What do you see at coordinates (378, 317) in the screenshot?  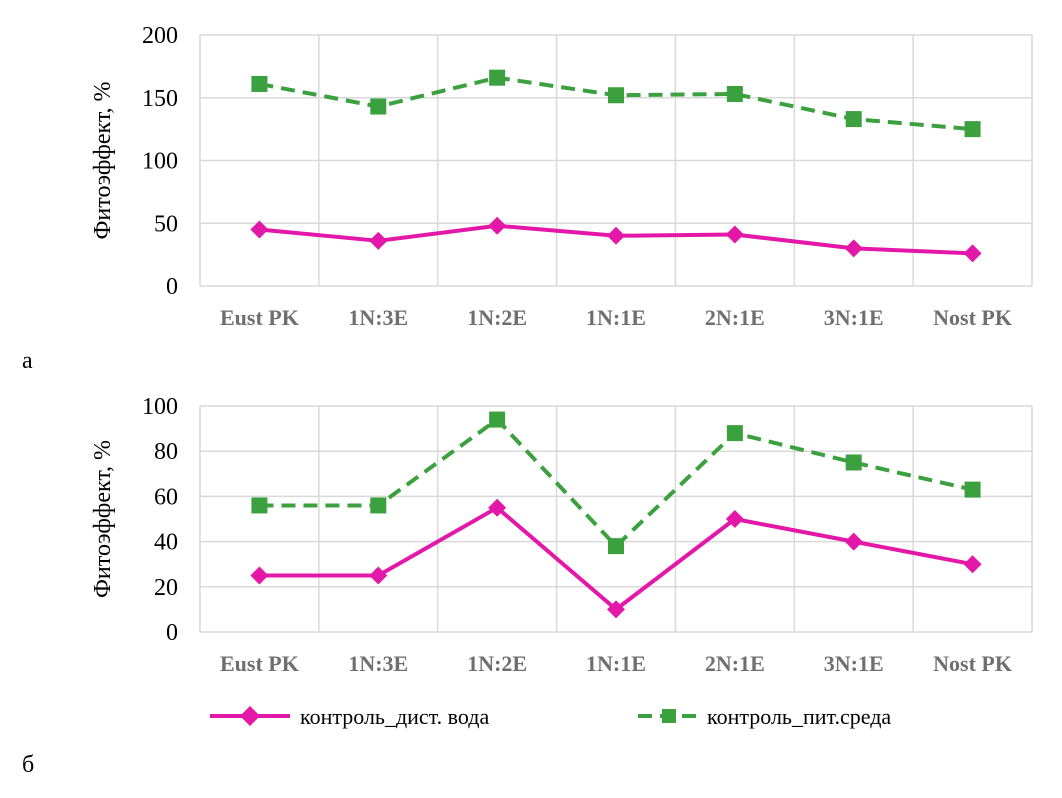 I see `x-tick-label-a-1: 1N:3E` at bounding box center [378, 317].